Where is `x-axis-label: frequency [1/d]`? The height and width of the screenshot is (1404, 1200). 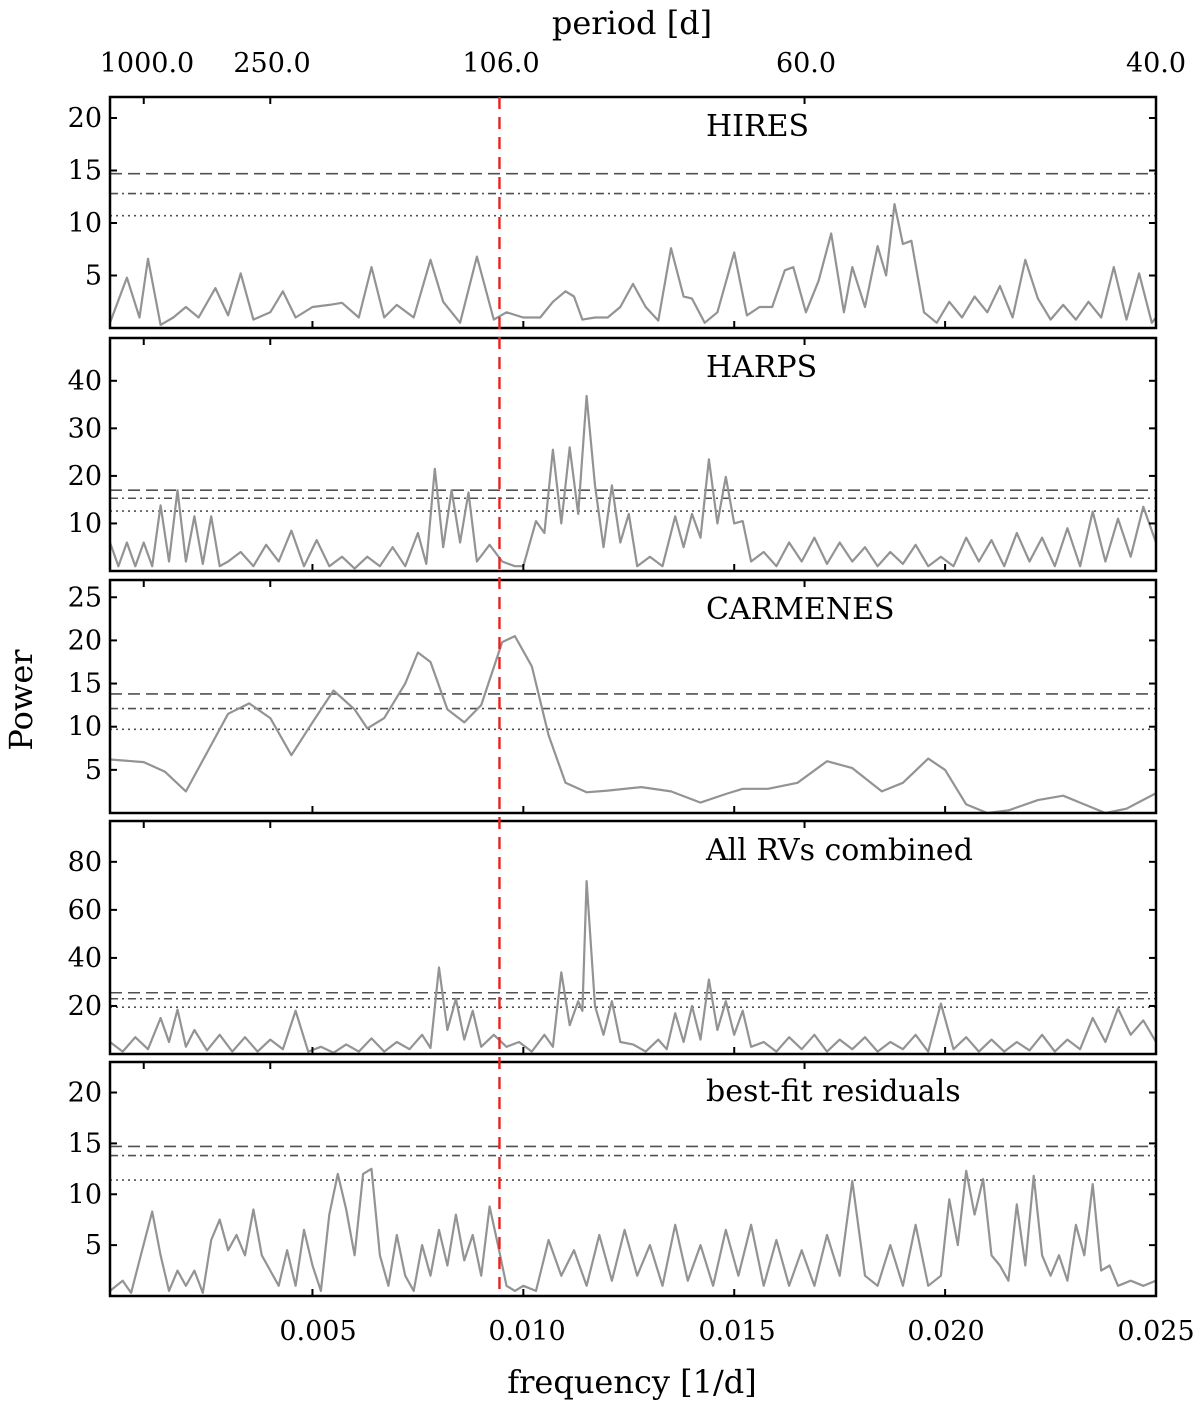
x-axis-label: frequency [1/d] is located at coordinates (631, 1382).